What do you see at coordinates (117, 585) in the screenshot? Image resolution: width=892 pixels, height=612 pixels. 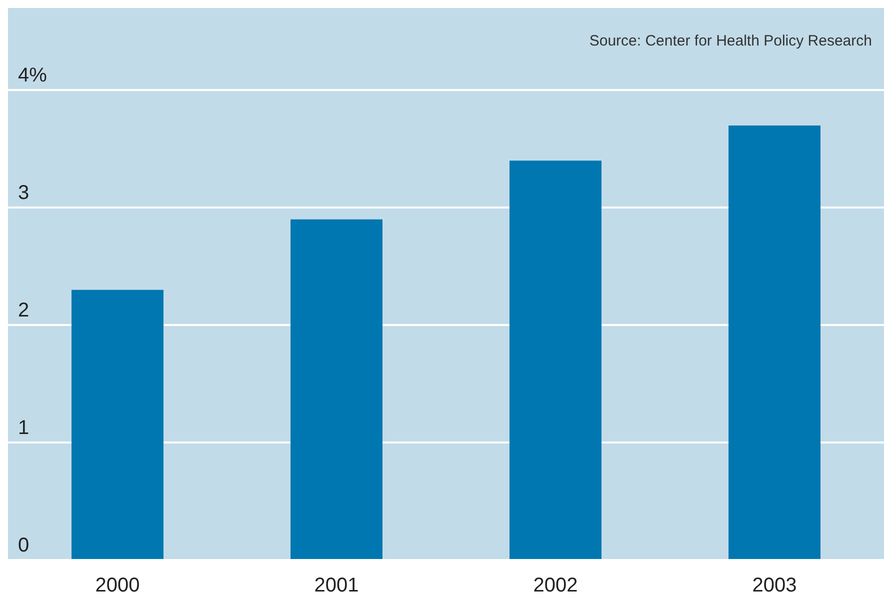 I see `x-tick-label: 2000` at bounding box center [117, 585].